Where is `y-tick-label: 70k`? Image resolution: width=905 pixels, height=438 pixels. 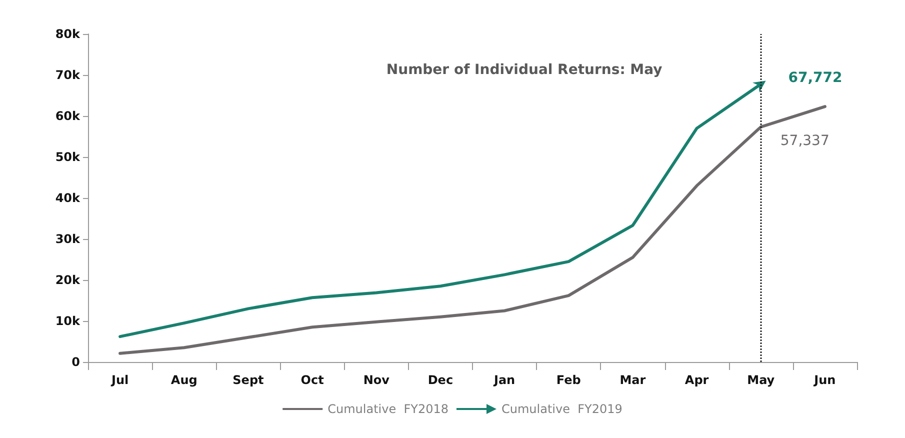
y-tick-label: 70k is located at coordinates (68, 75).